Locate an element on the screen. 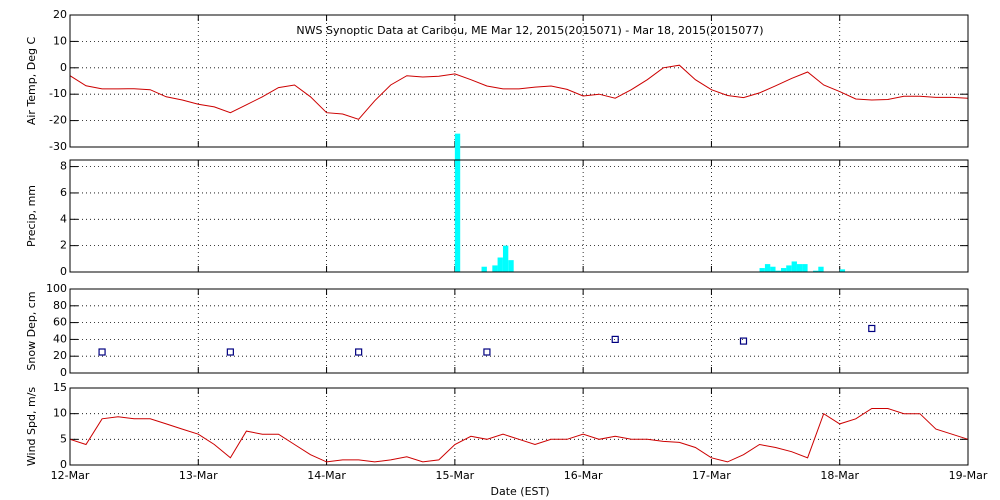 The width and height of the screenshot is (1000, 500). y-tick-label: 4 is located at coordinates (63, 218).